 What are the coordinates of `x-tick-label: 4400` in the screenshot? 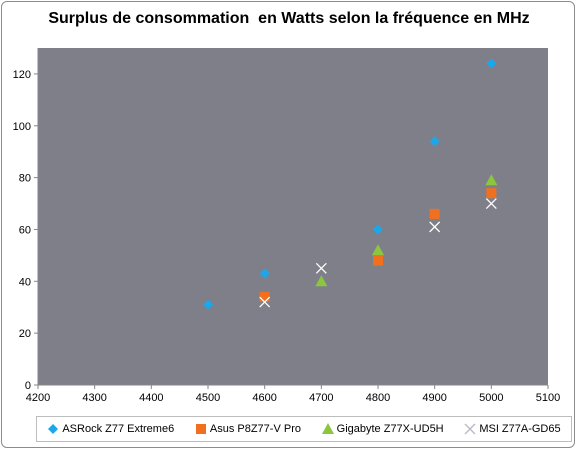 It's located at (151, 398).